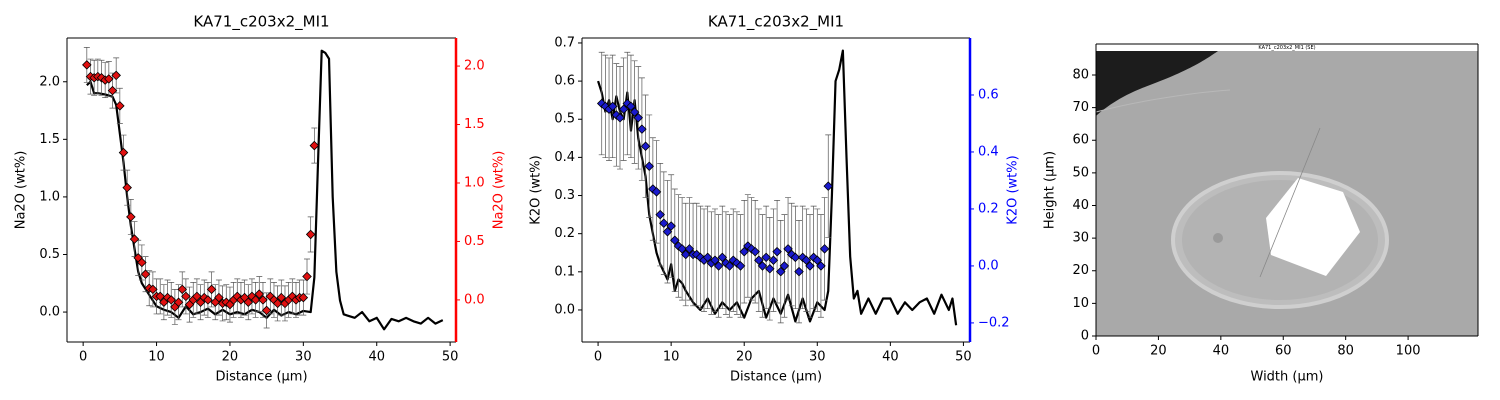 This screenshot has width=1500, height=400. I want to click on y-tick-label: 0.2, so click(564, 233).